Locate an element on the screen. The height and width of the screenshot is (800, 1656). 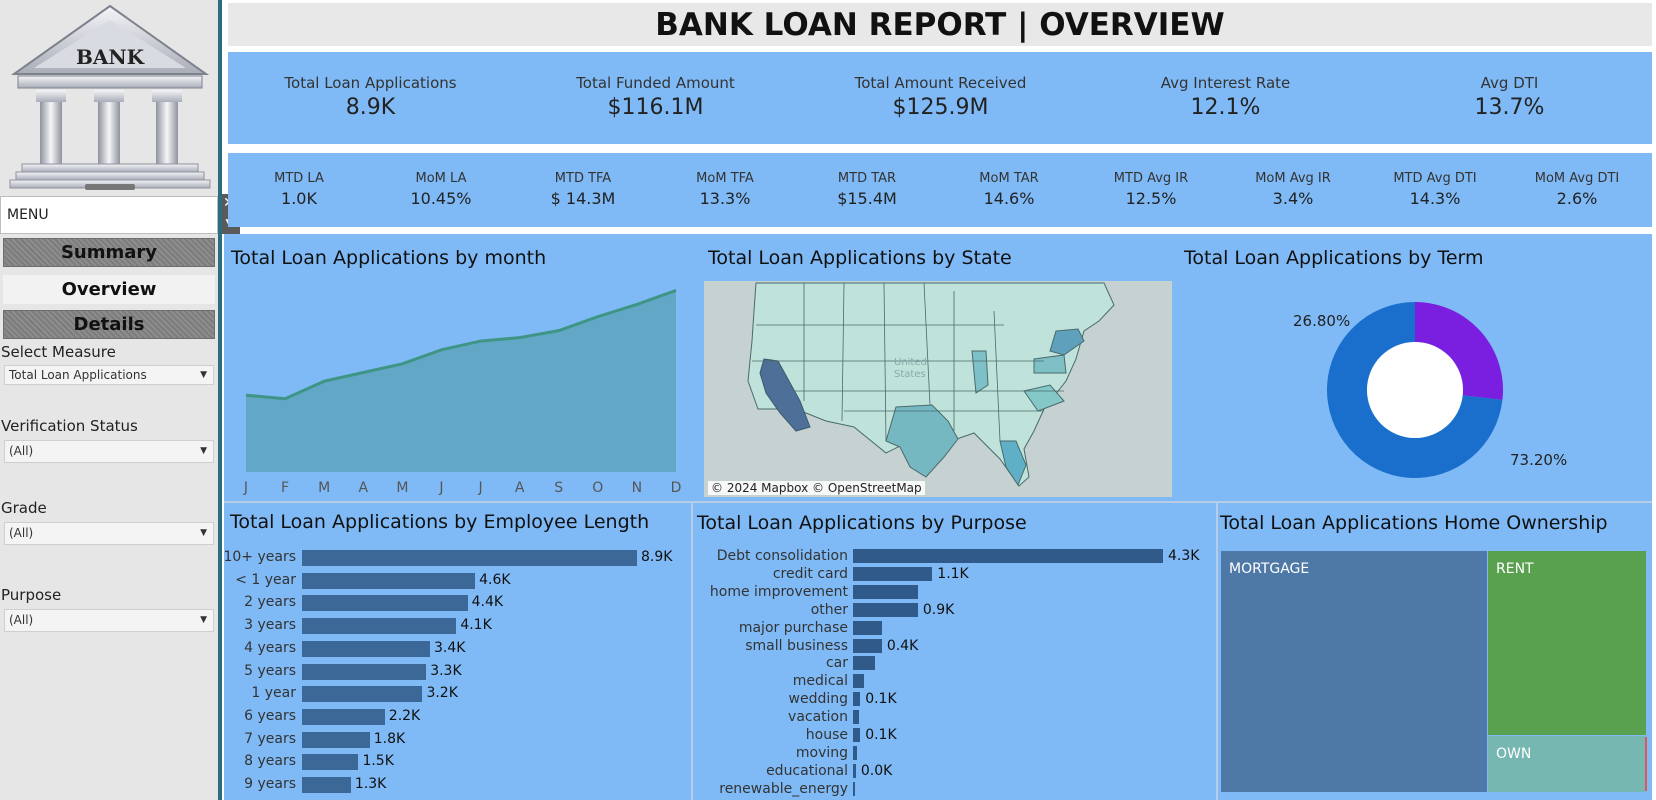
bar-data-label: 1.1K is located at coordinates (953, 573).